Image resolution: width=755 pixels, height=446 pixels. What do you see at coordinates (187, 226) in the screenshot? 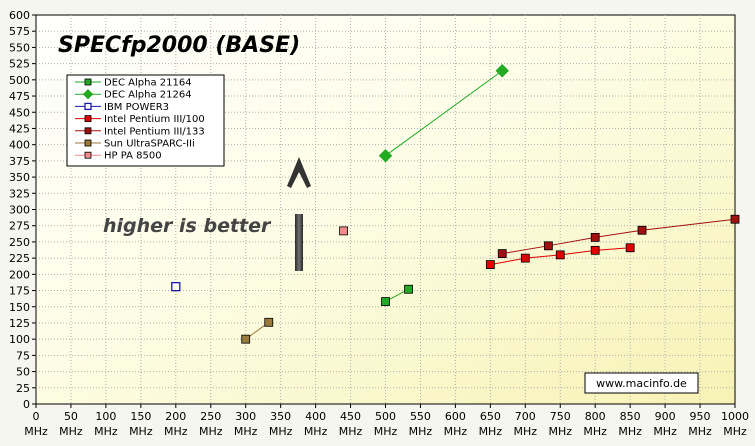
I see `annotation-text: higher is better` at bounding box center [187, 226].